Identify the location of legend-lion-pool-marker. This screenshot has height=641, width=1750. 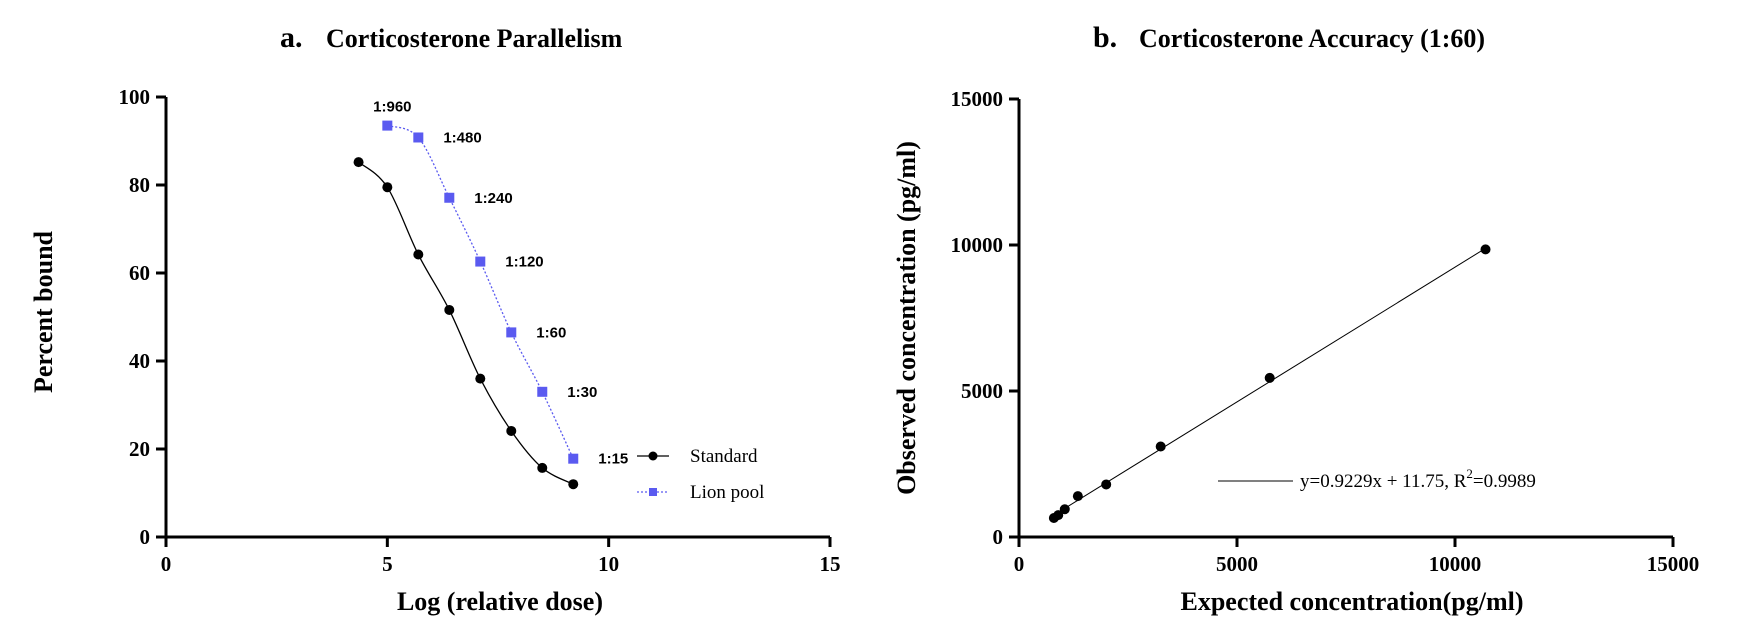
(653, 492).